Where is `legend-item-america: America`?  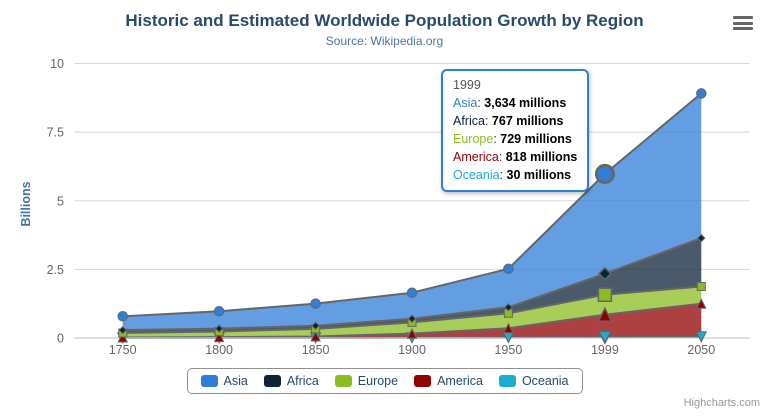 legend-item-america: America is located at coordinates (448, 381).